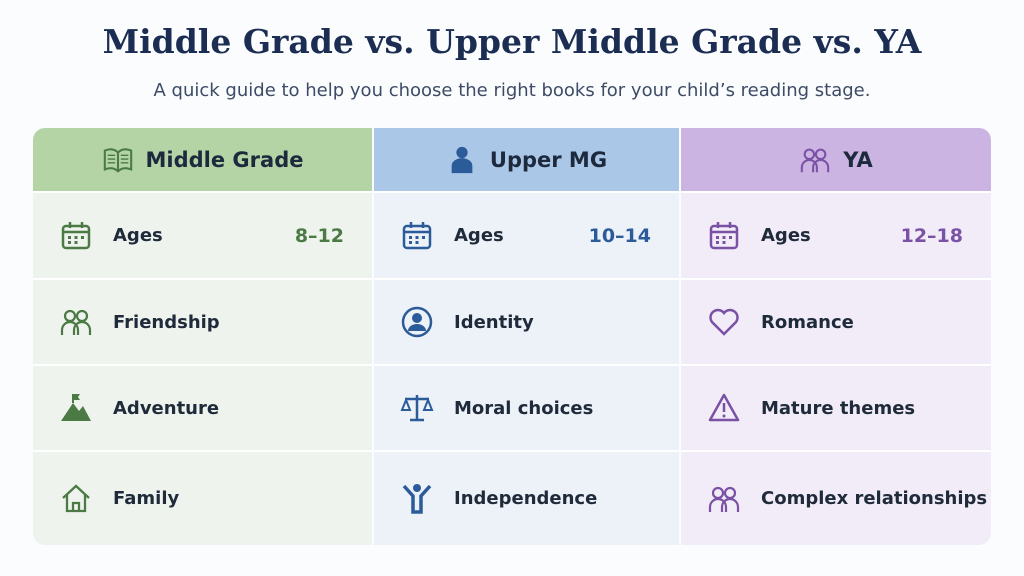  I want to click on row-cell: Friendship, so click(202, 322).